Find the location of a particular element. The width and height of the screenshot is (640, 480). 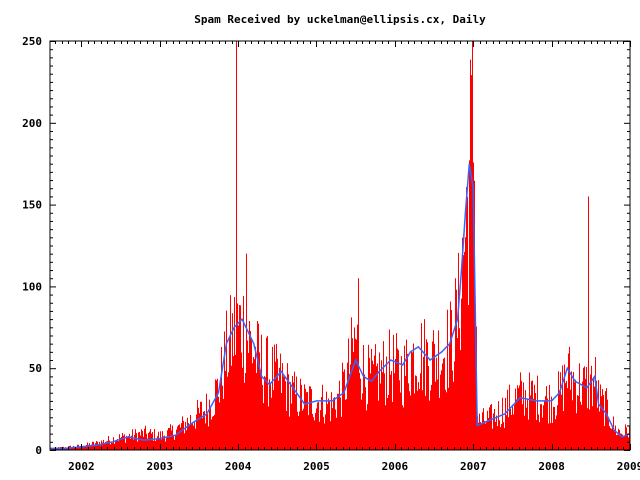

y-tick-label: 100 is located at coordinates (32, 286).